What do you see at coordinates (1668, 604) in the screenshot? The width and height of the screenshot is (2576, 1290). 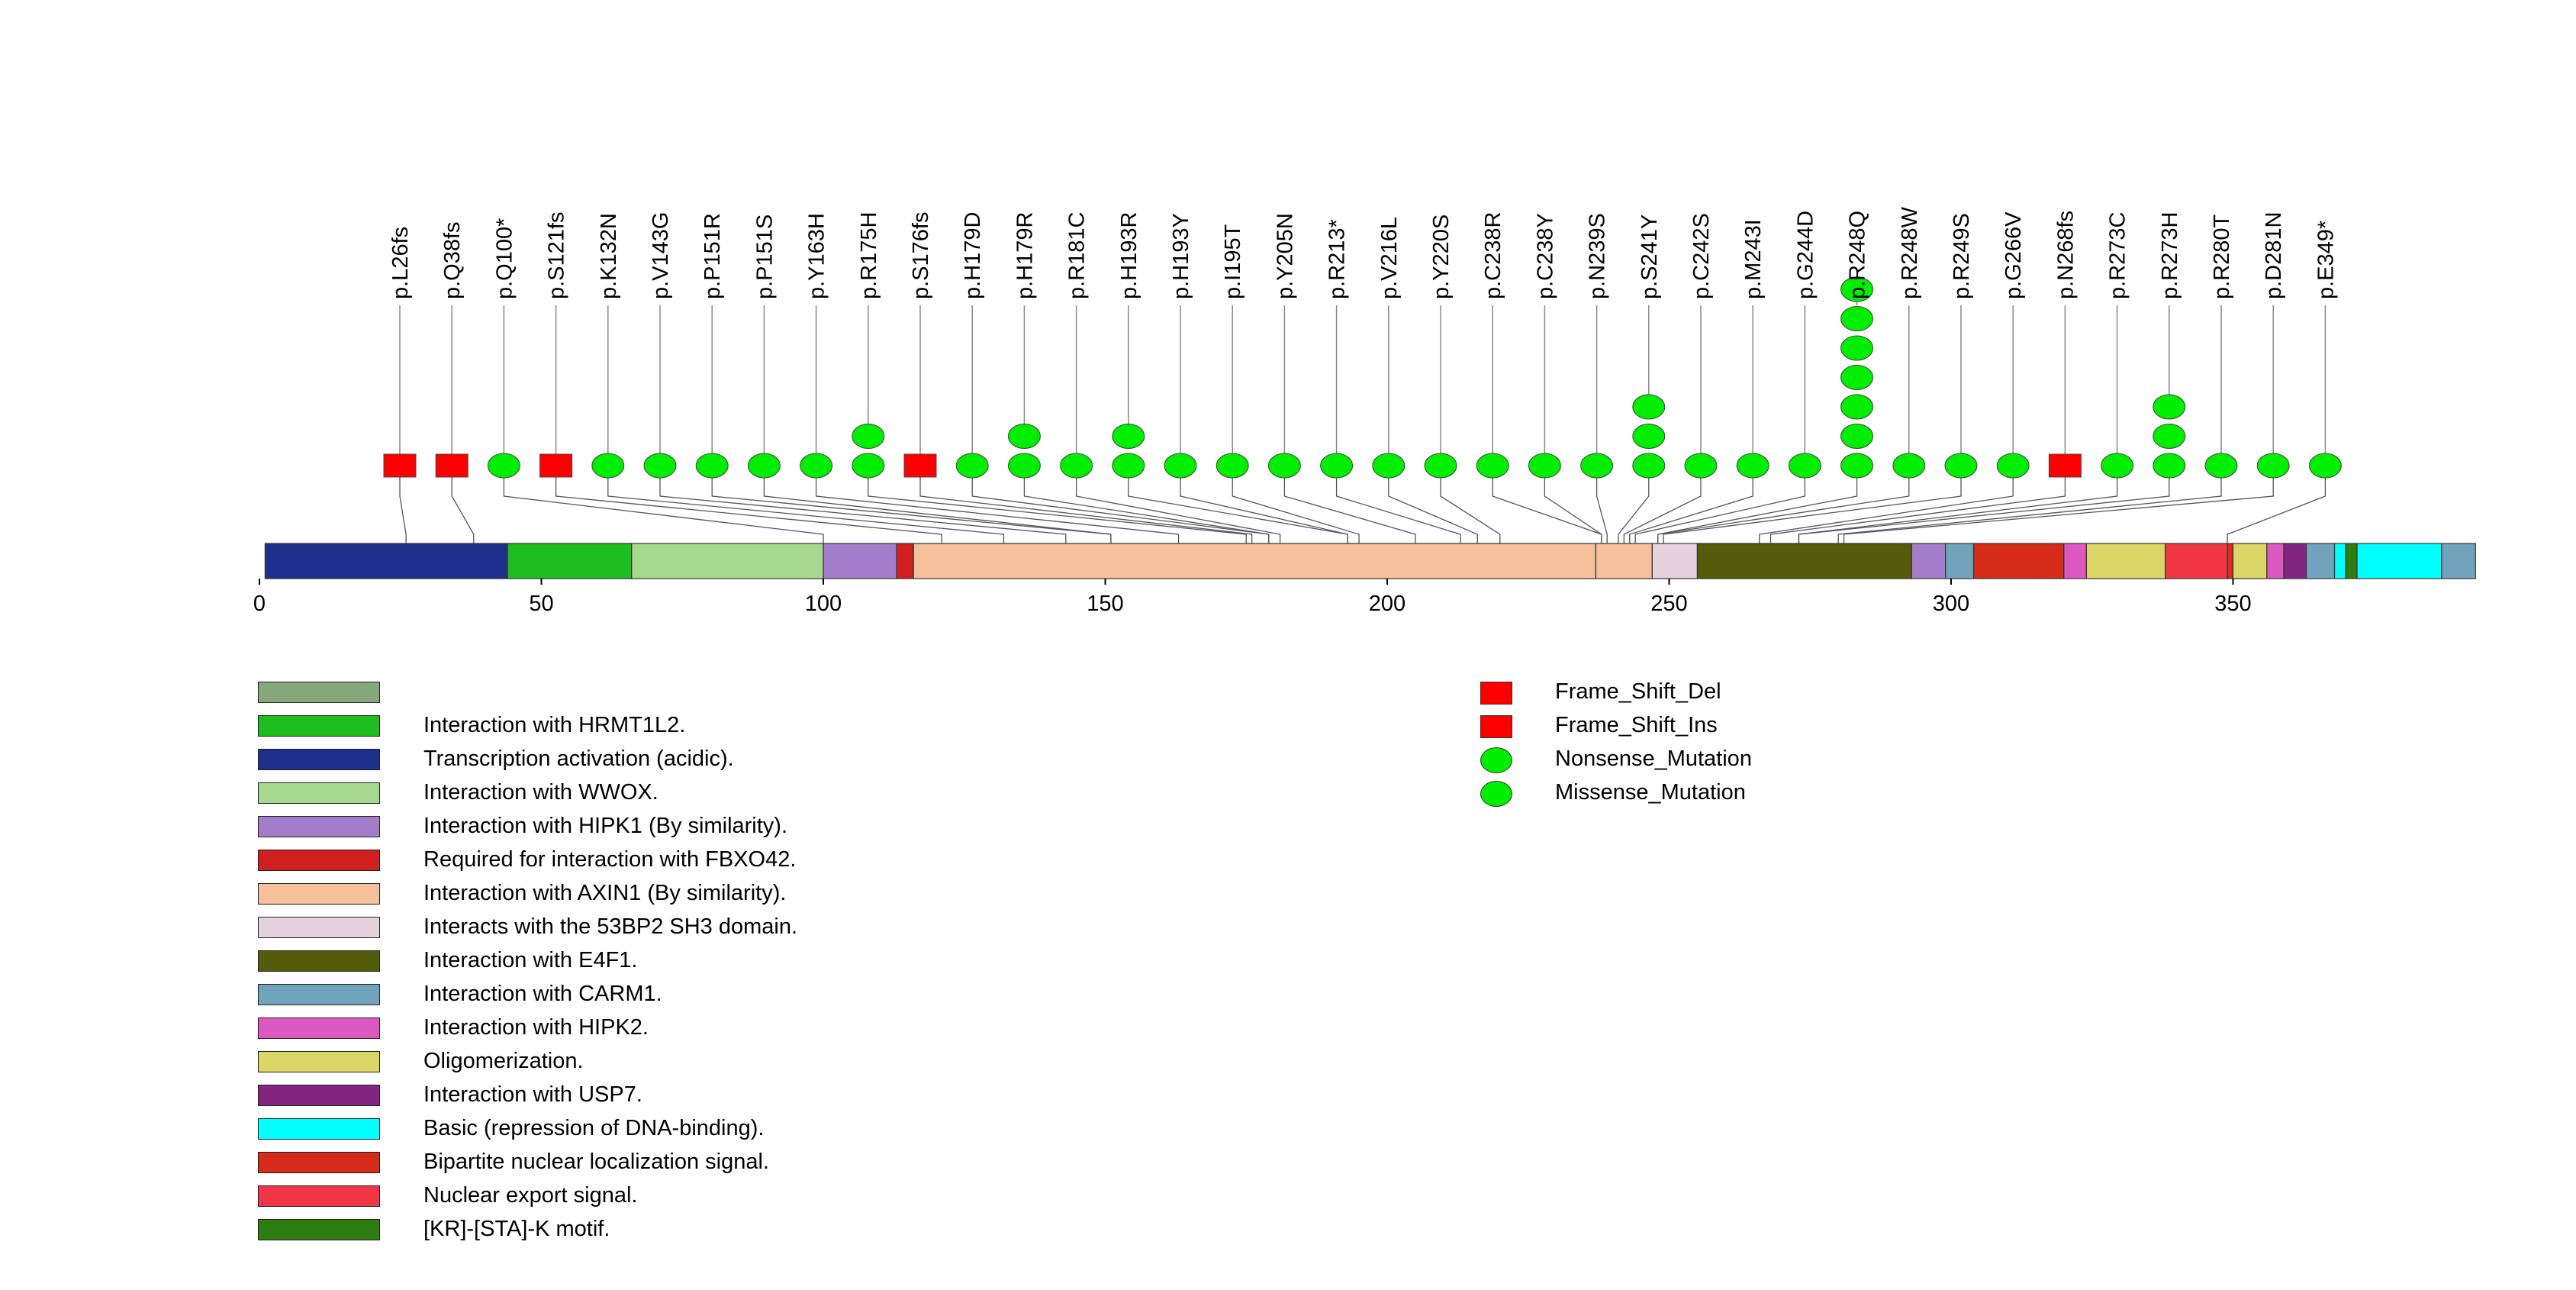 I see `x-tick-label: 250` at bounding box center [1668, 604].